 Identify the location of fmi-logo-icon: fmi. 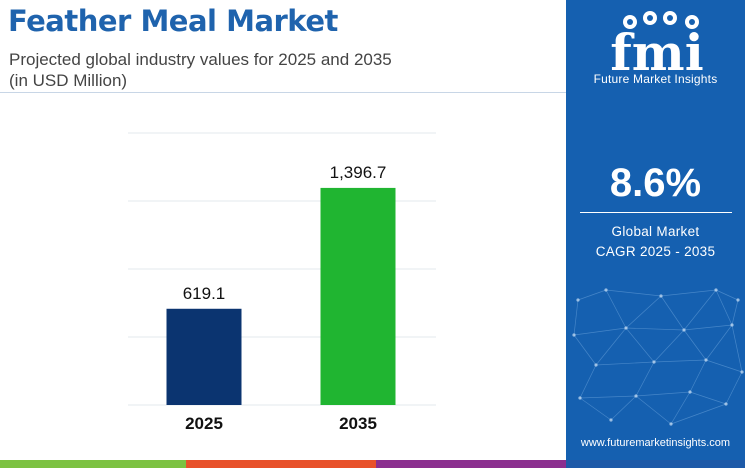
(657, 46).